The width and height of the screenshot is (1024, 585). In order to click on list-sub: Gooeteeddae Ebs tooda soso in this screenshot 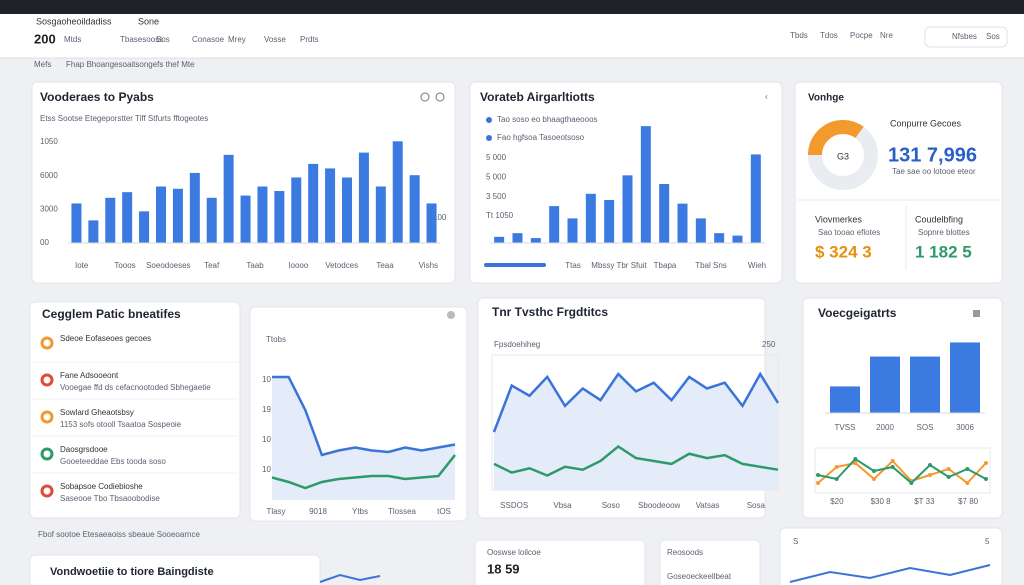, I will do `click(113, 461)`.